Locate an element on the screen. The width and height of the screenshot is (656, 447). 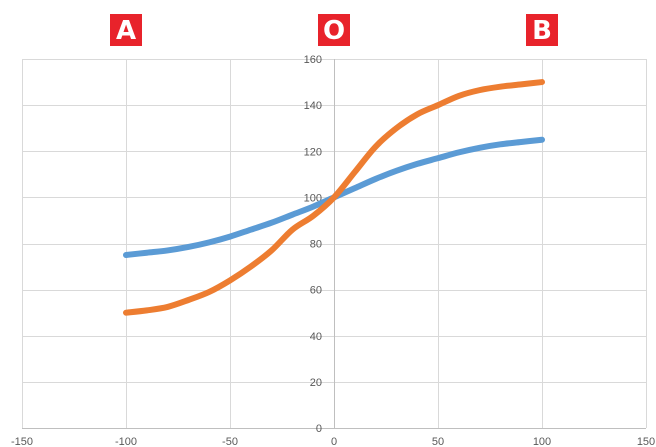
x-tick-label: 0 is located at coordinates (334, 441).